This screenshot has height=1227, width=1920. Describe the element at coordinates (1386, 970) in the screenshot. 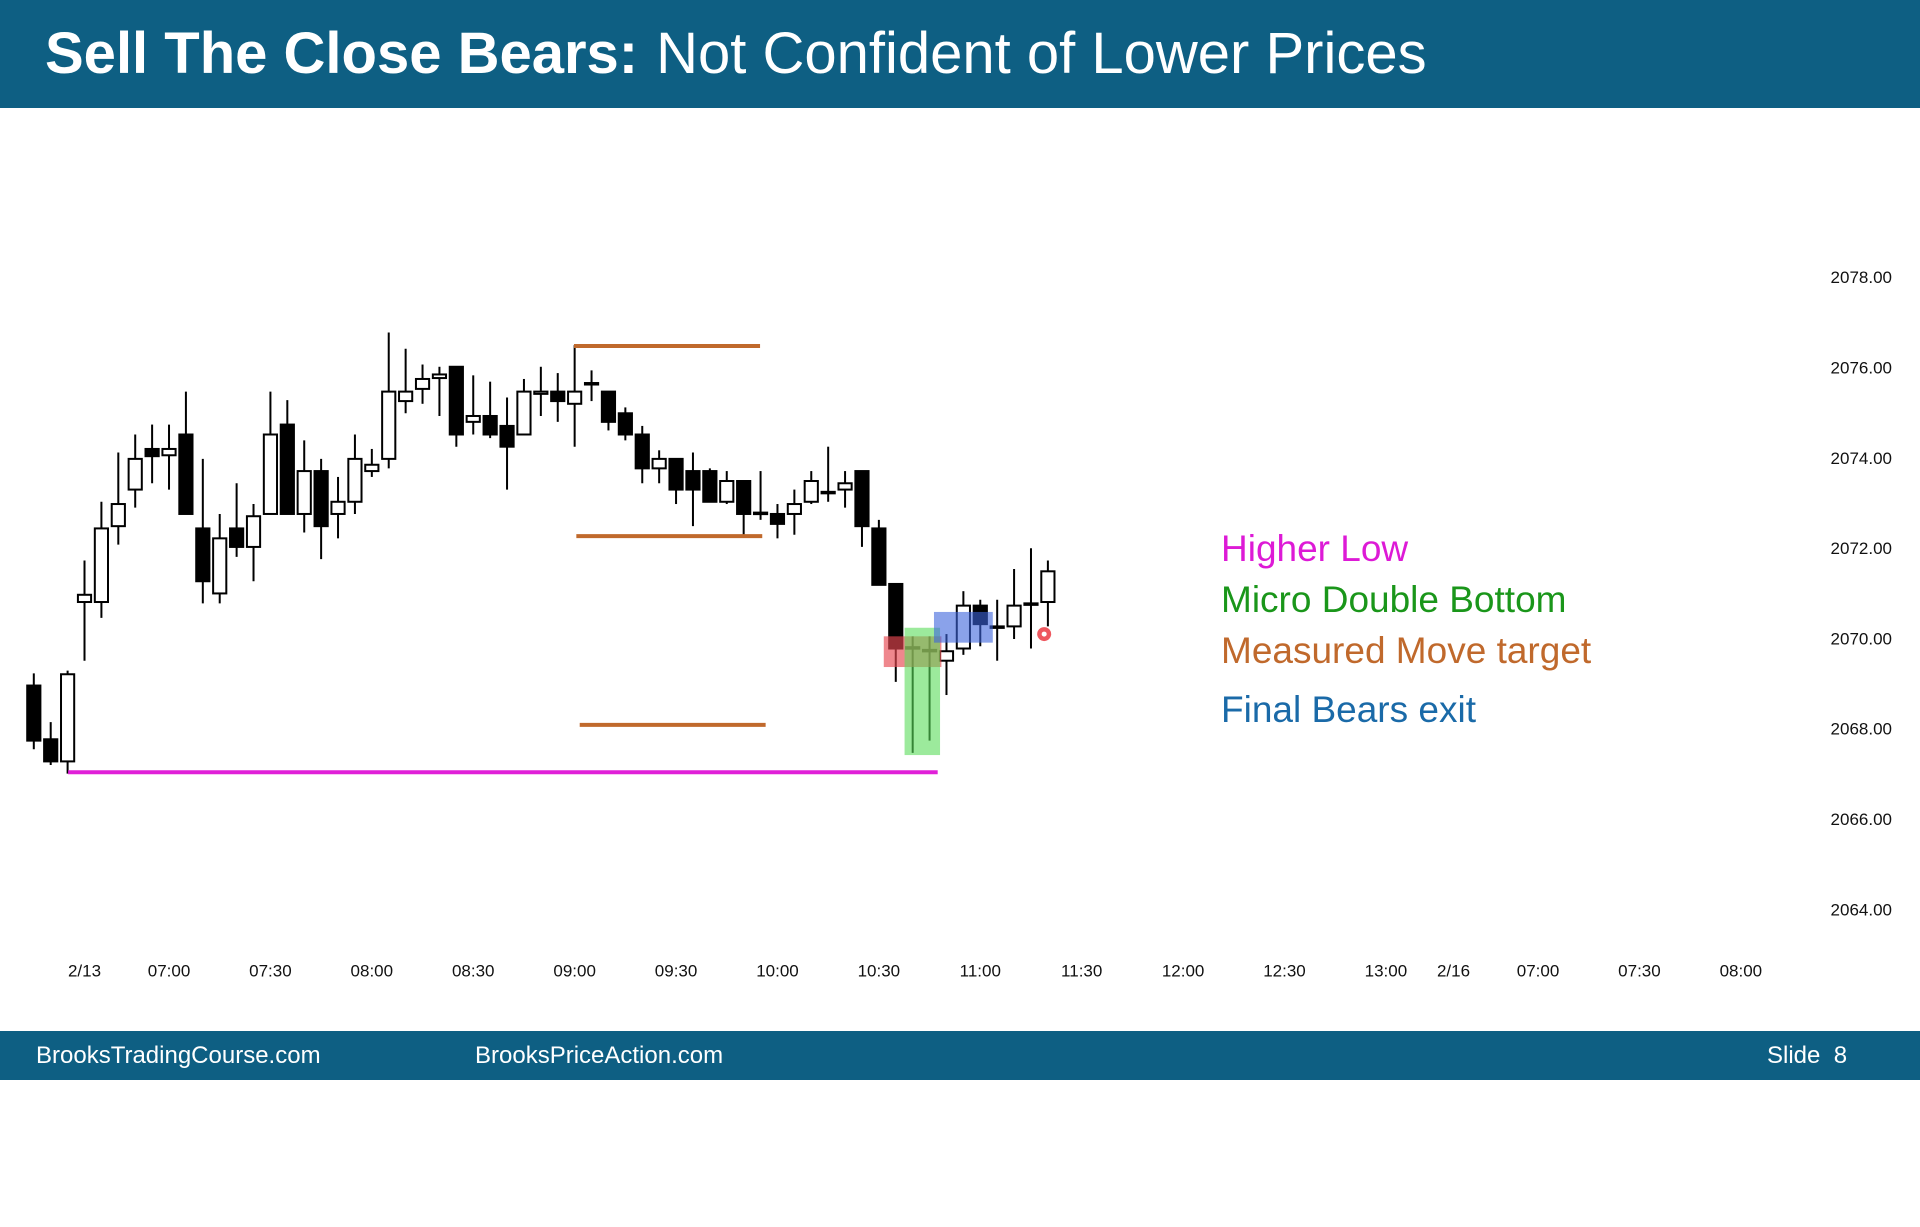

I see `x-tick-label: 13:00` at that location.